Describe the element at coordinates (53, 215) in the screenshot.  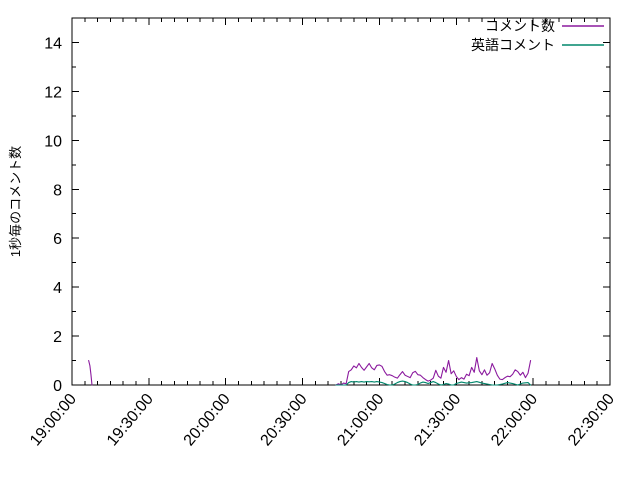
I see `y-axis-tick-labels: 0 2 4 6 8 10 12 14` at that location.